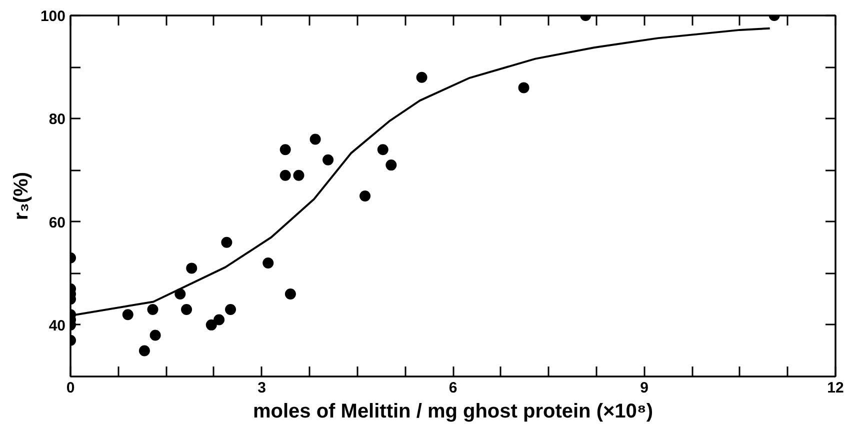 This screenshot has height=430, width=858. I want to click on x-axis-title: moles of Melittin / mg ghost protein (×10⁸), so click(453, 411).